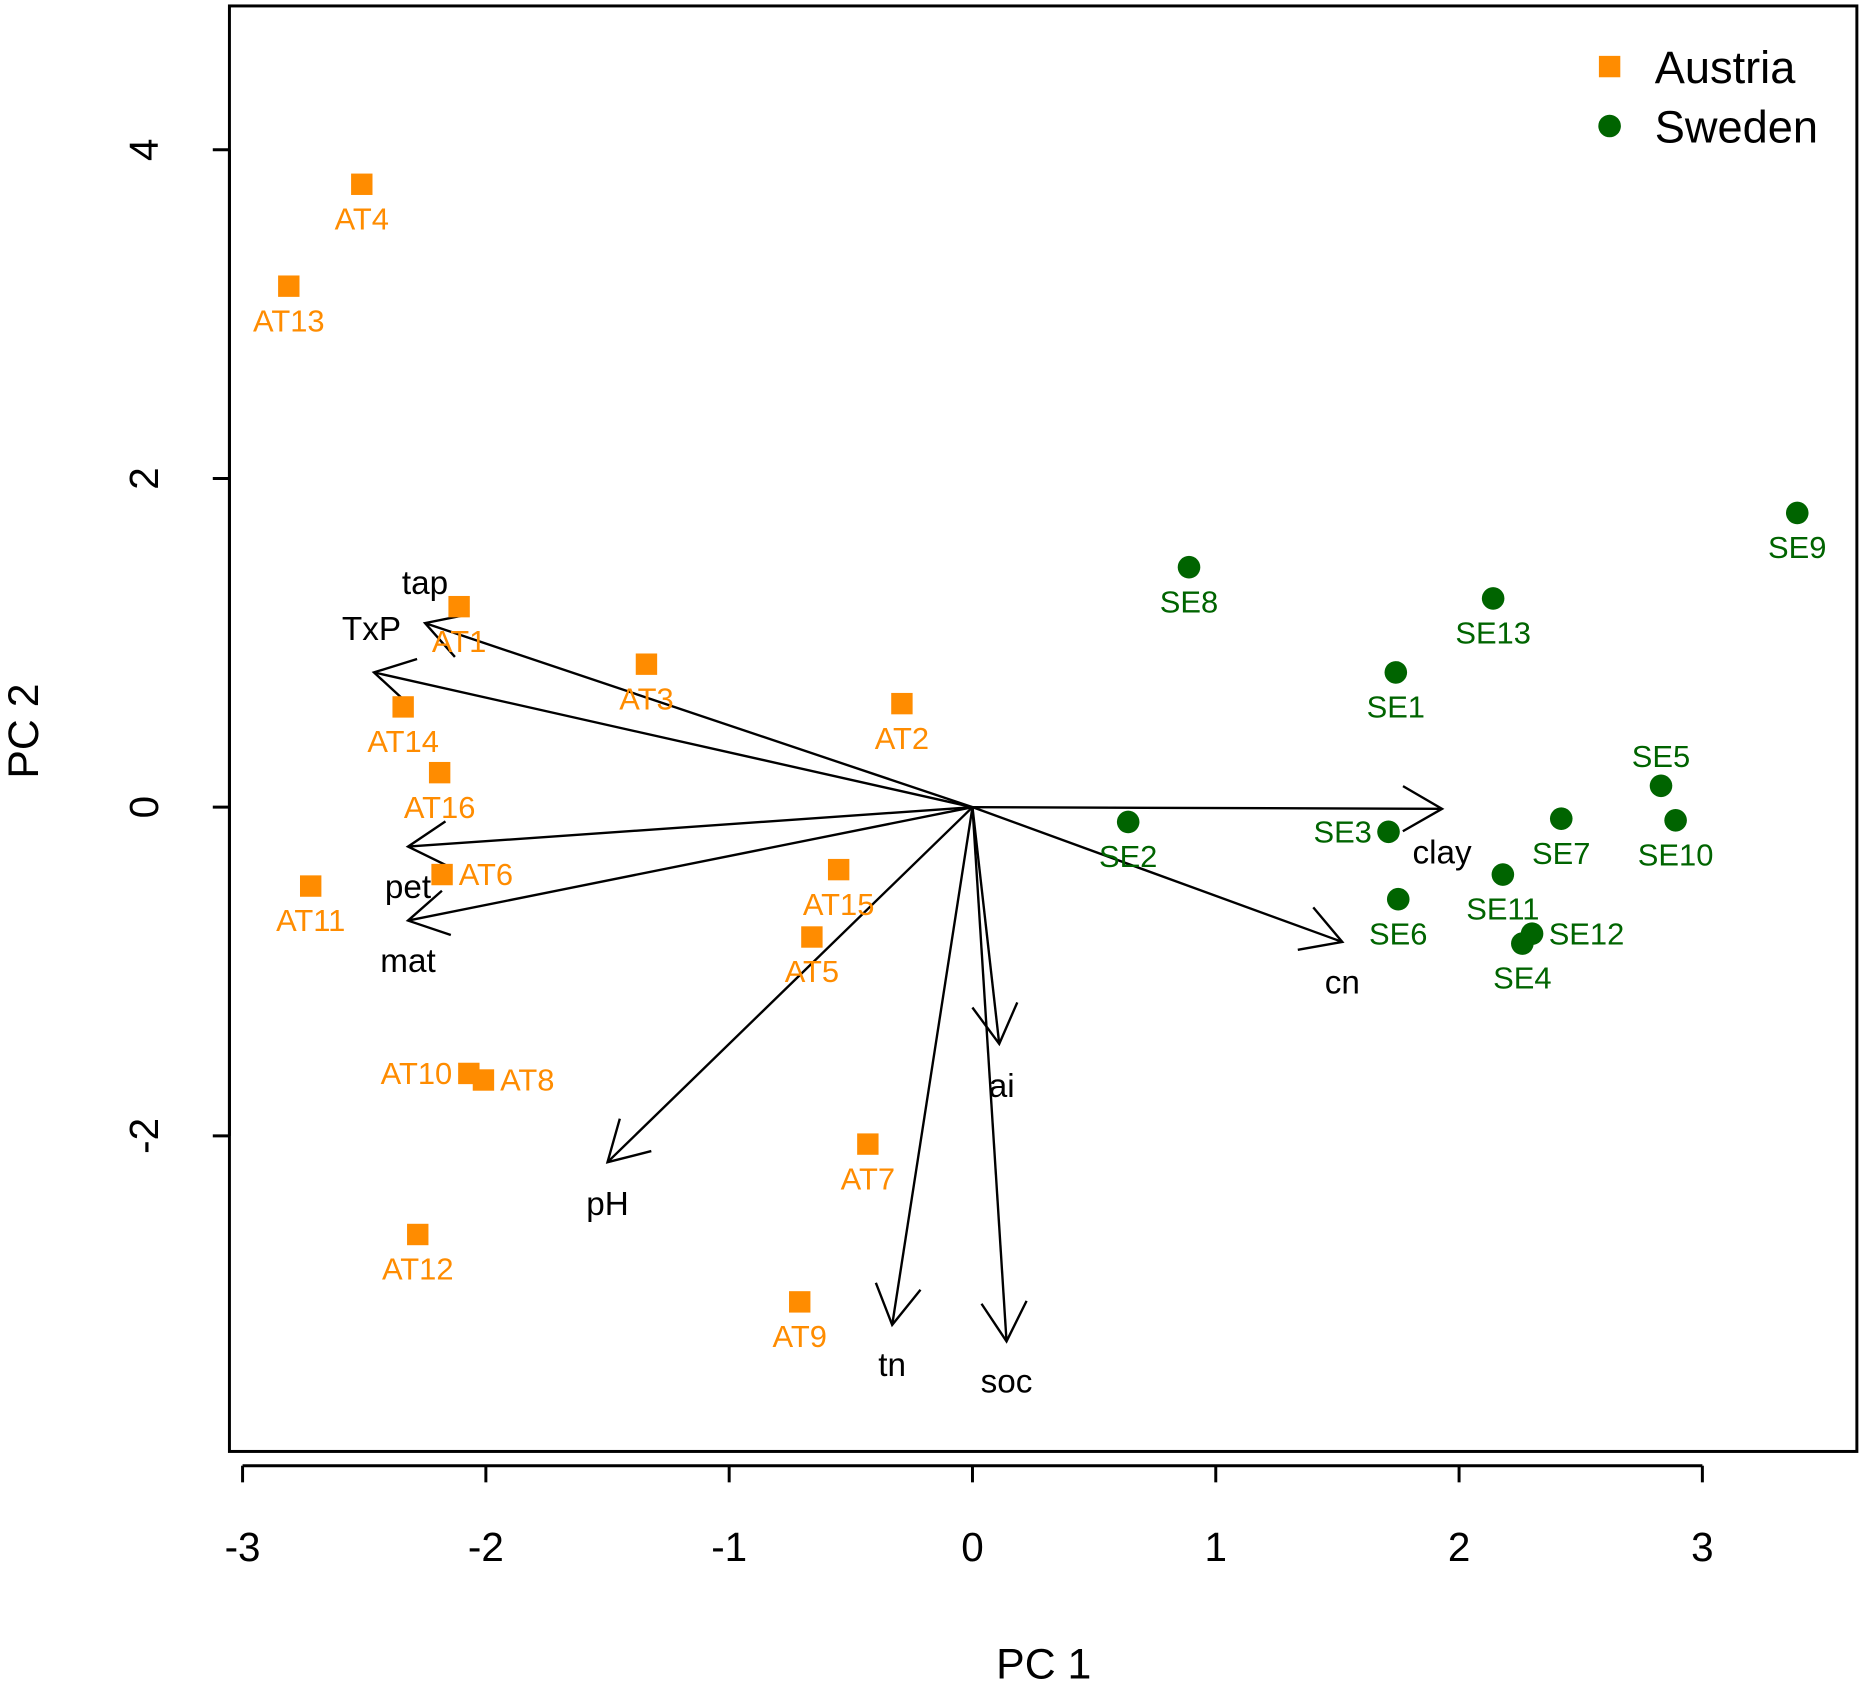 The height and width of the screenshot is (1688, 1864). What do you see at coordinates (527, 1080) in the screenshot?
I see `point-label: AT8` at bounding box center [527, 1080].